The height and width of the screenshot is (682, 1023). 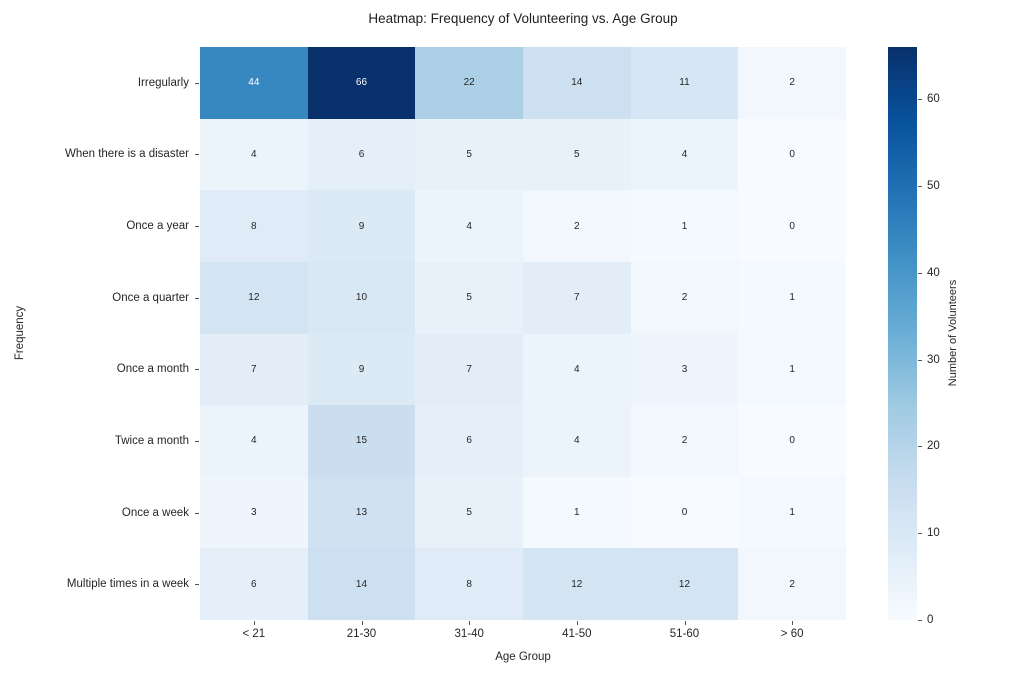 I want to click on x-axis-title: Age Group, so click(x=523, y=657).